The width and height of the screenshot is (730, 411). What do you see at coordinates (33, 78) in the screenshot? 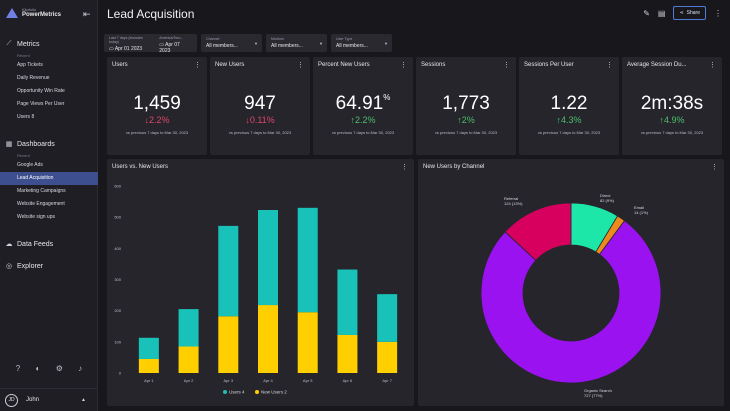
I see `sidebar-item-daily-revenue: Daily Revenue` at bounding box center [33, 78].